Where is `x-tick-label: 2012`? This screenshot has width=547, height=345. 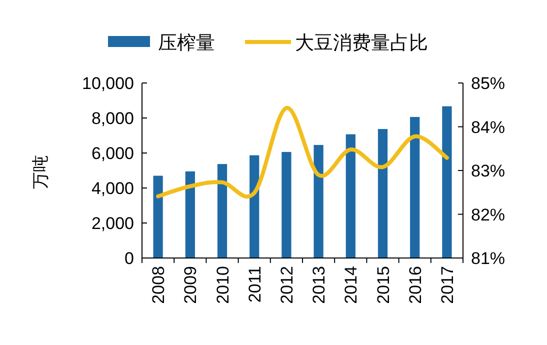
x-tick-label: 2012 is located at coordinates (286, 285).